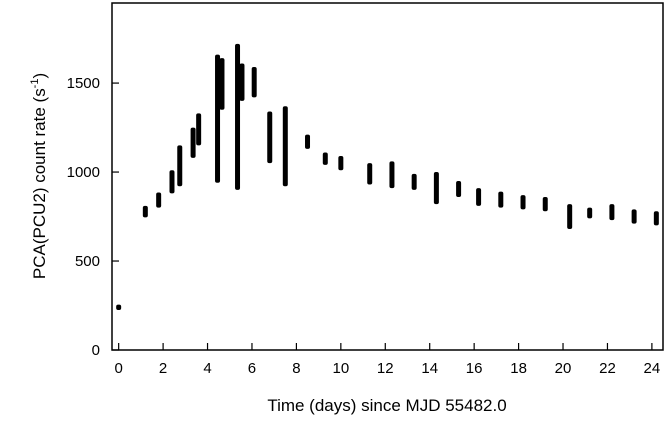 The image size is (667, 423). What do you see at coordinates (386, 405) in the screenshot?
I see `x-axis-label: Time (days) since MJD 55482.0` at bounding box center [386, 405].